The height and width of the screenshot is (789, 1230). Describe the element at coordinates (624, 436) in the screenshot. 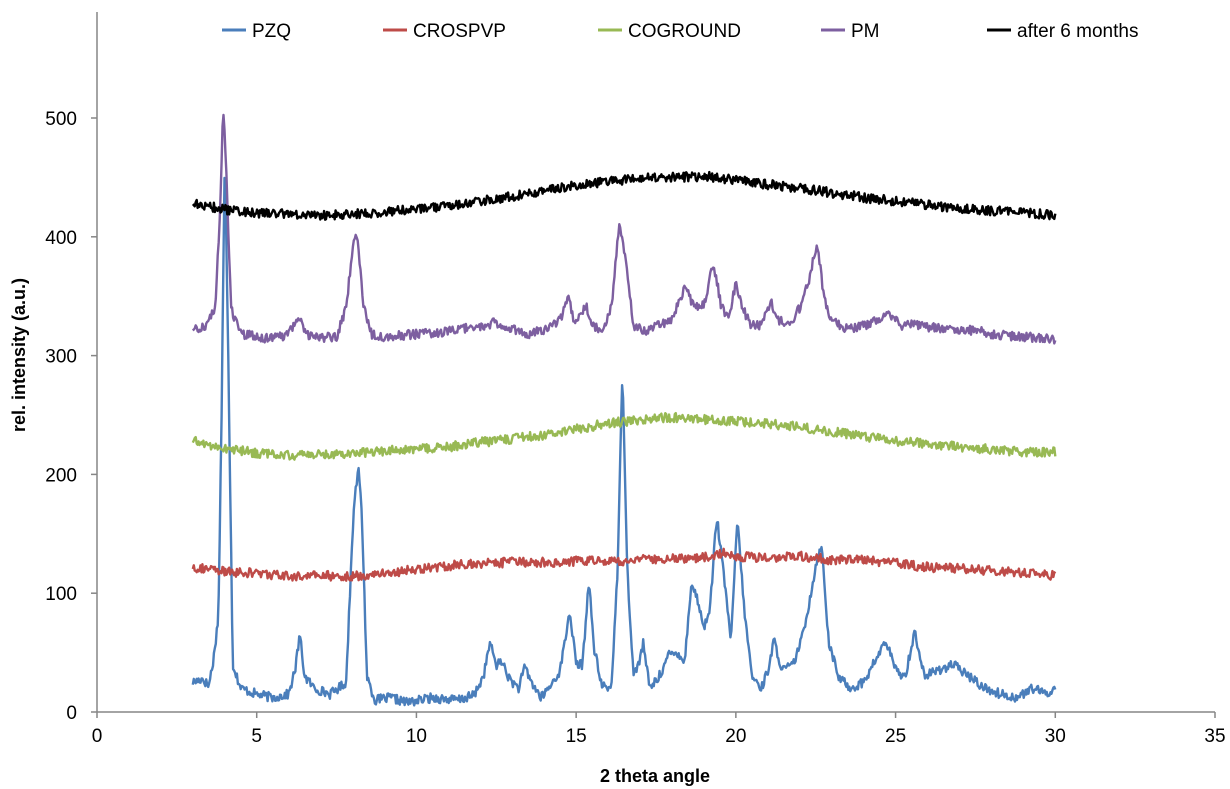

I see `series-line-coground` at that location.